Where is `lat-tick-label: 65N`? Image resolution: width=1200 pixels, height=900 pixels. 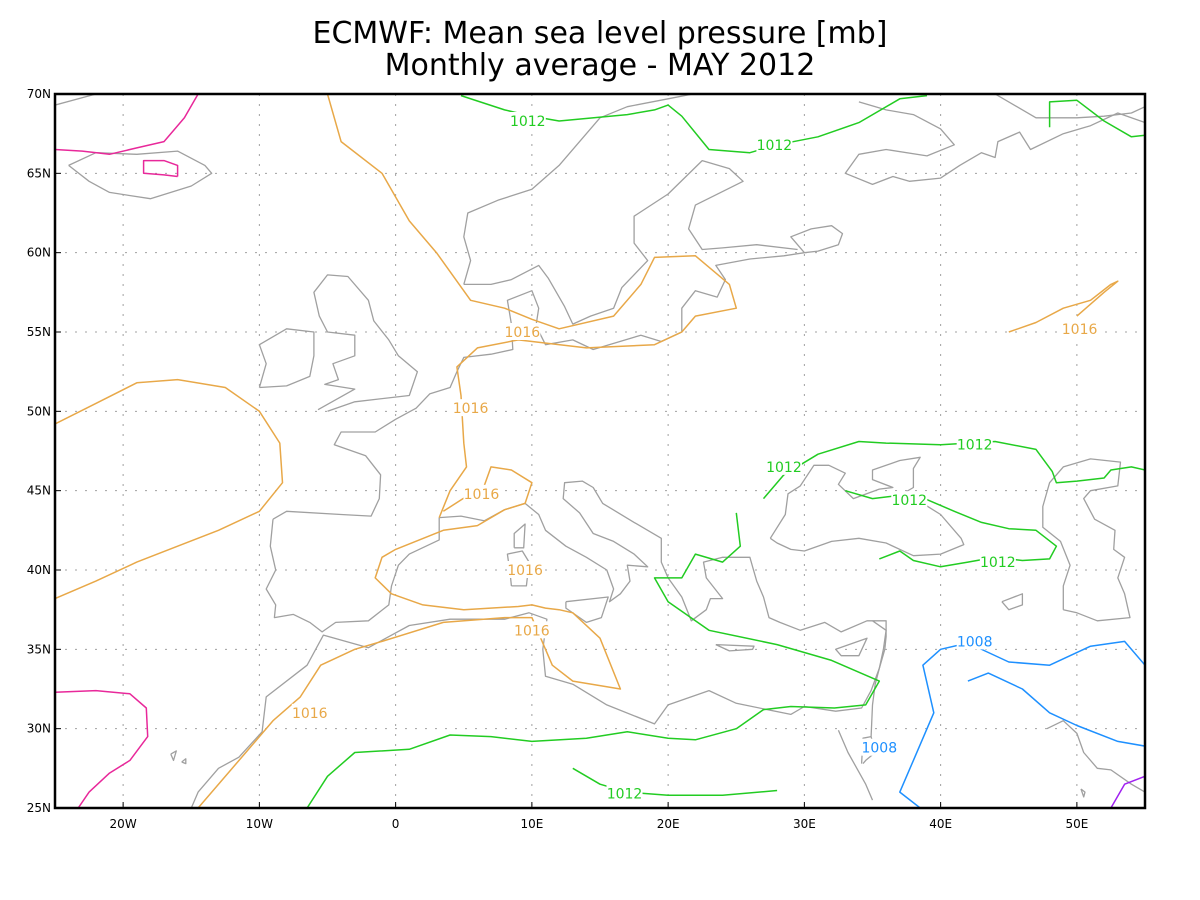
lat-tick-label: 65N is located at coordinates (39, 173).